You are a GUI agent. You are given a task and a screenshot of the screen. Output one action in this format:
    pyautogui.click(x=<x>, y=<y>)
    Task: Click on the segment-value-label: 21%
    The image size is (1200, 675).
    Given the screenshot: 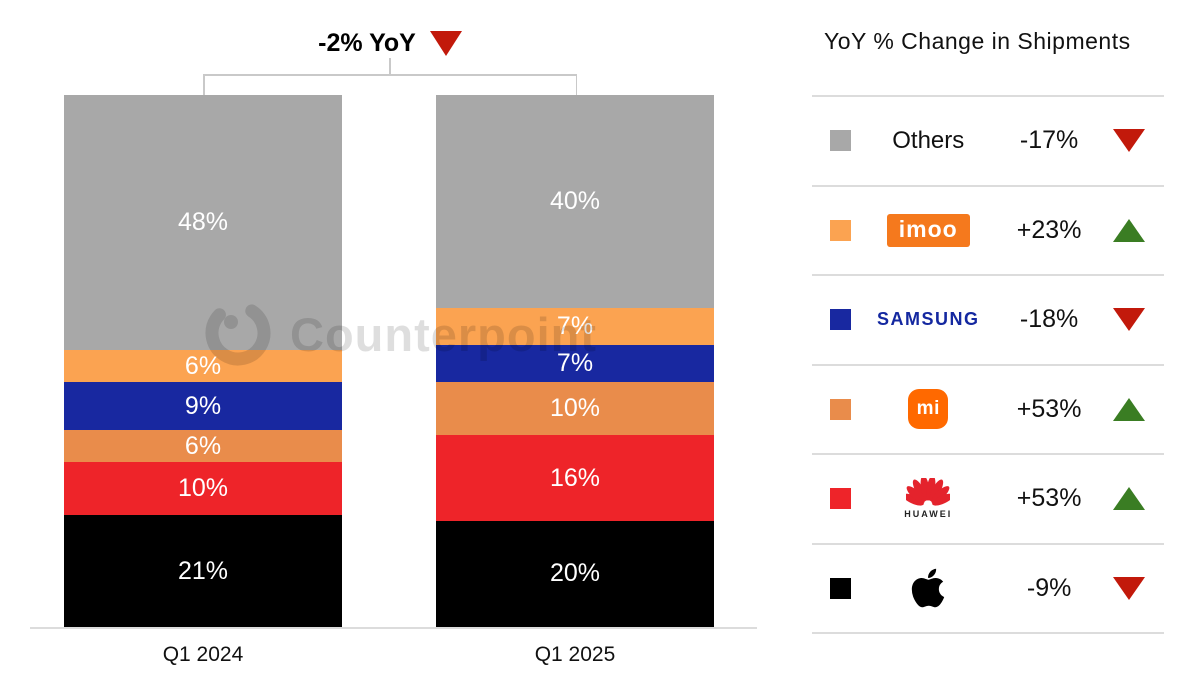 What is the action you would take?
    pyautogui.click(x=203, y=570)
    